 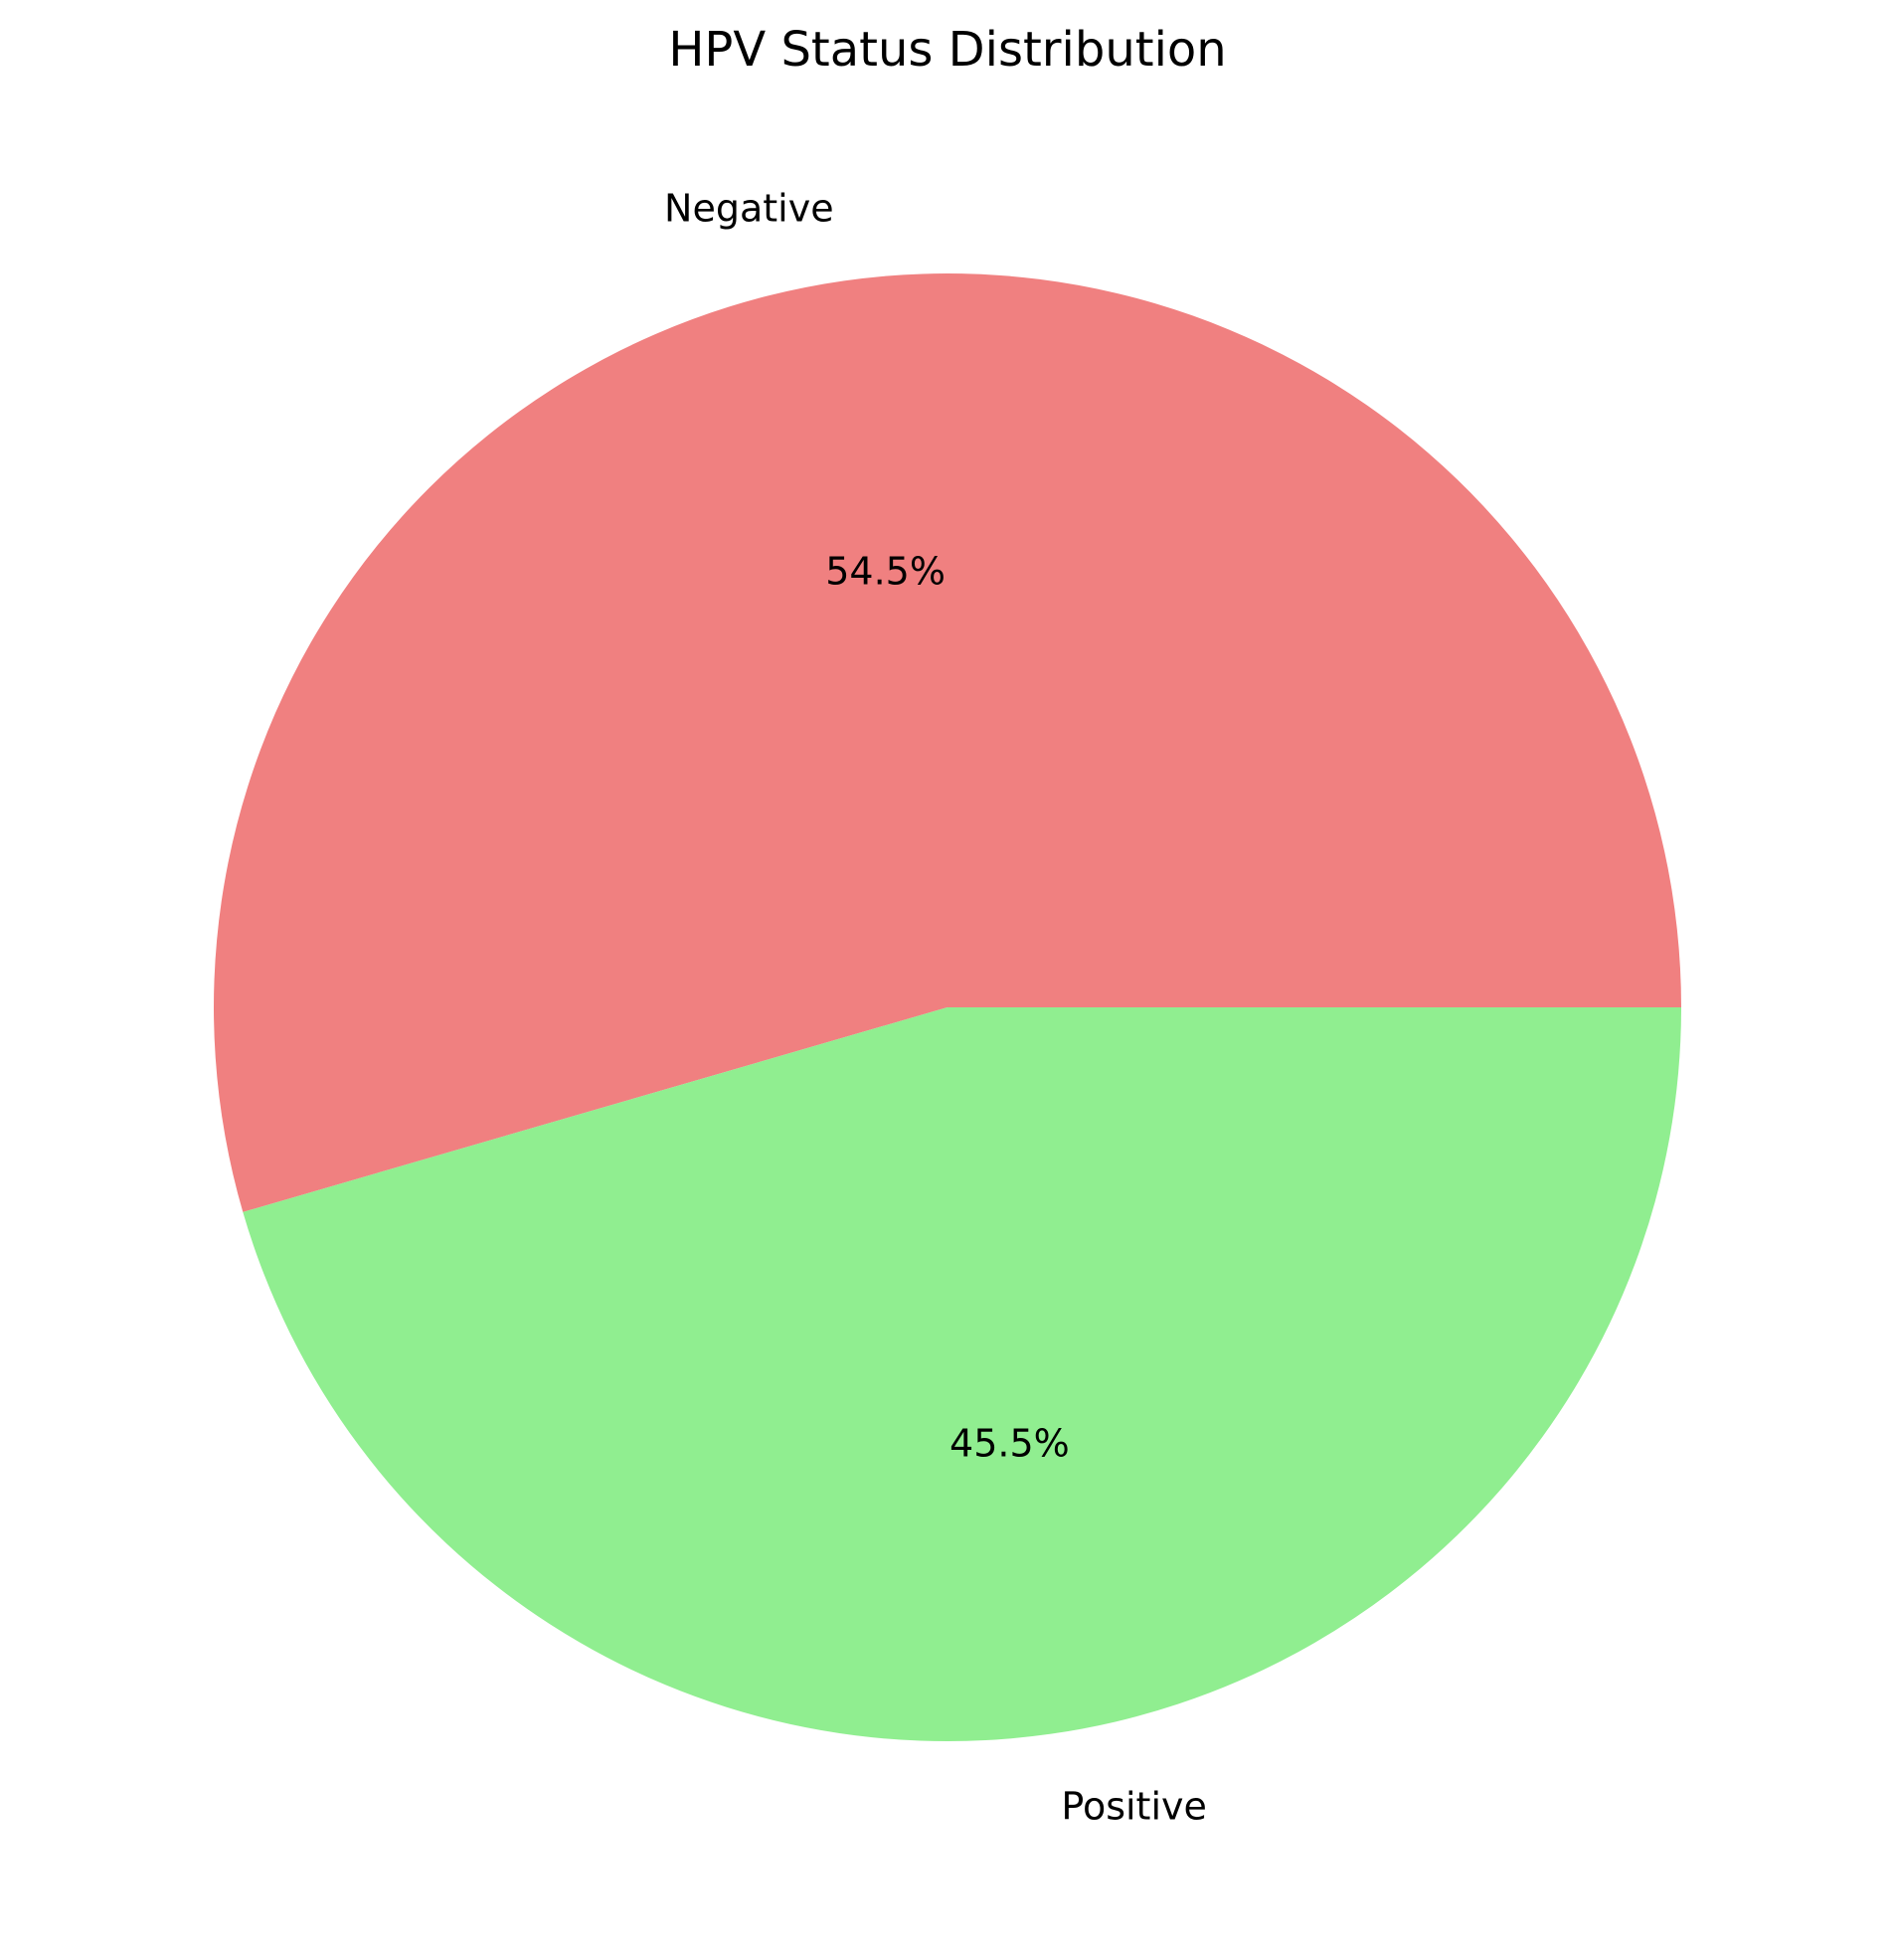 I want to click on slice-label-negative: Negative, so click(x=749, y=208).